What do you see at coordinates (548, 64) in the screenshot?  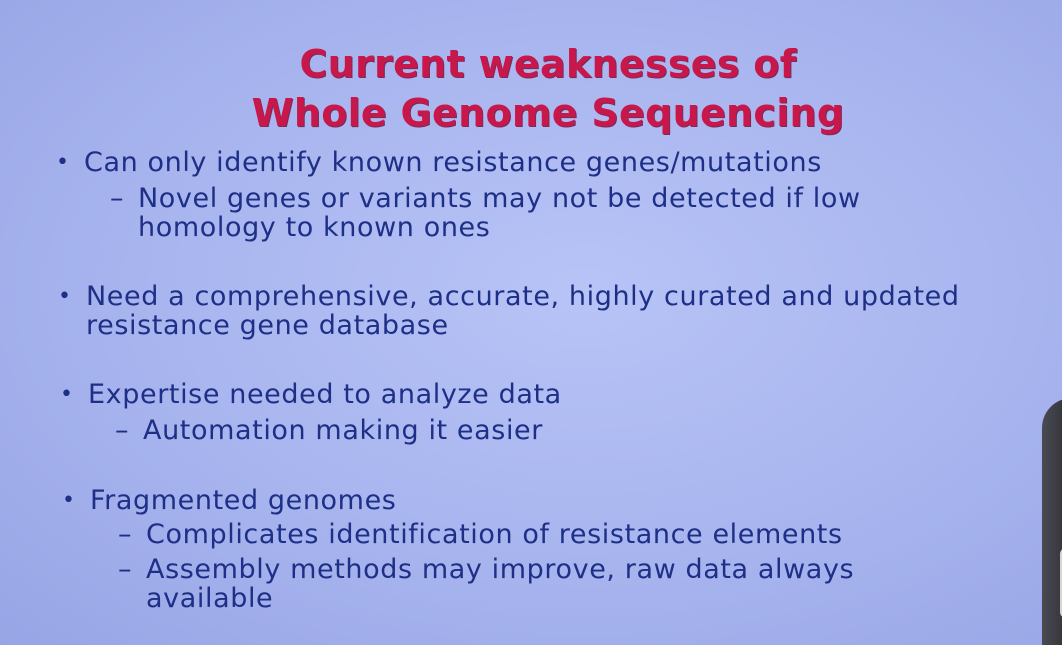 I see `slide-title-line-1: Current weaknesses of` at bounding box center [548, 64].